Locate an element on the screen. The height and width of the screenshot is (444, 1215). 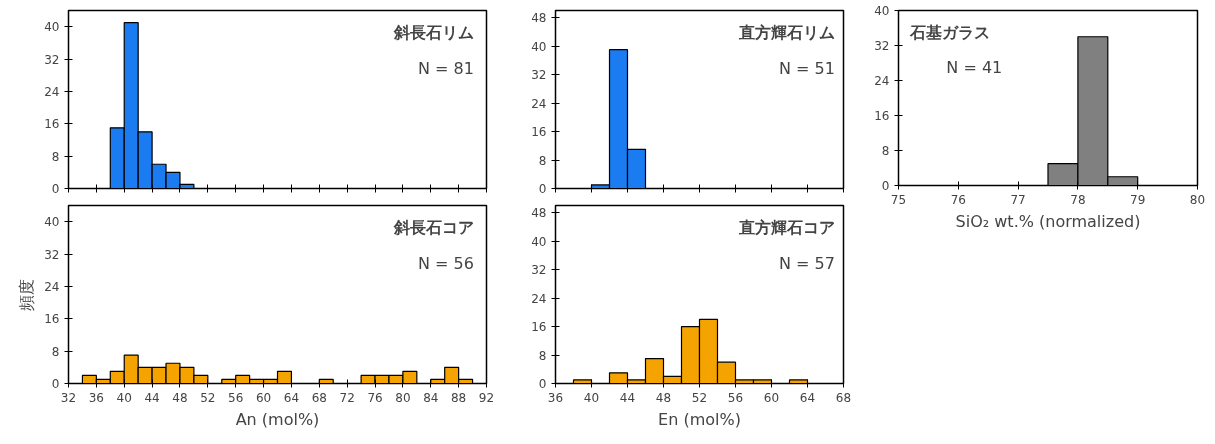
x-tick-label: 78 is located at coordinates (1078, 199).